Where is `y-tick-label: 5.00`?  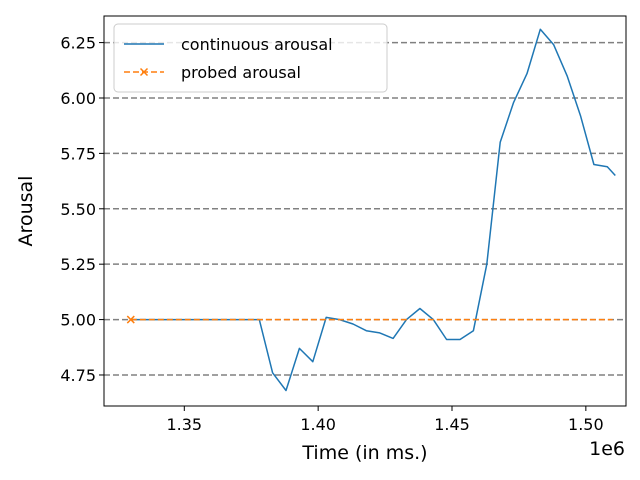
y-tick-label: 5.00 is located at coordinates (78, 320).